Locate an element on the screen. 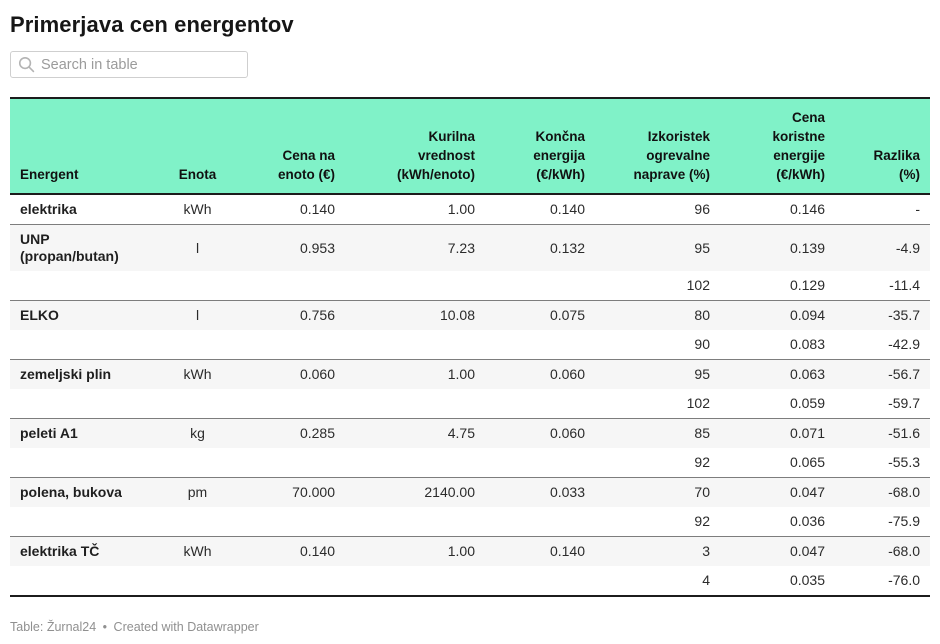 The image size is (940, 644). cell-enota: kg is located at coordinates (197, 433).